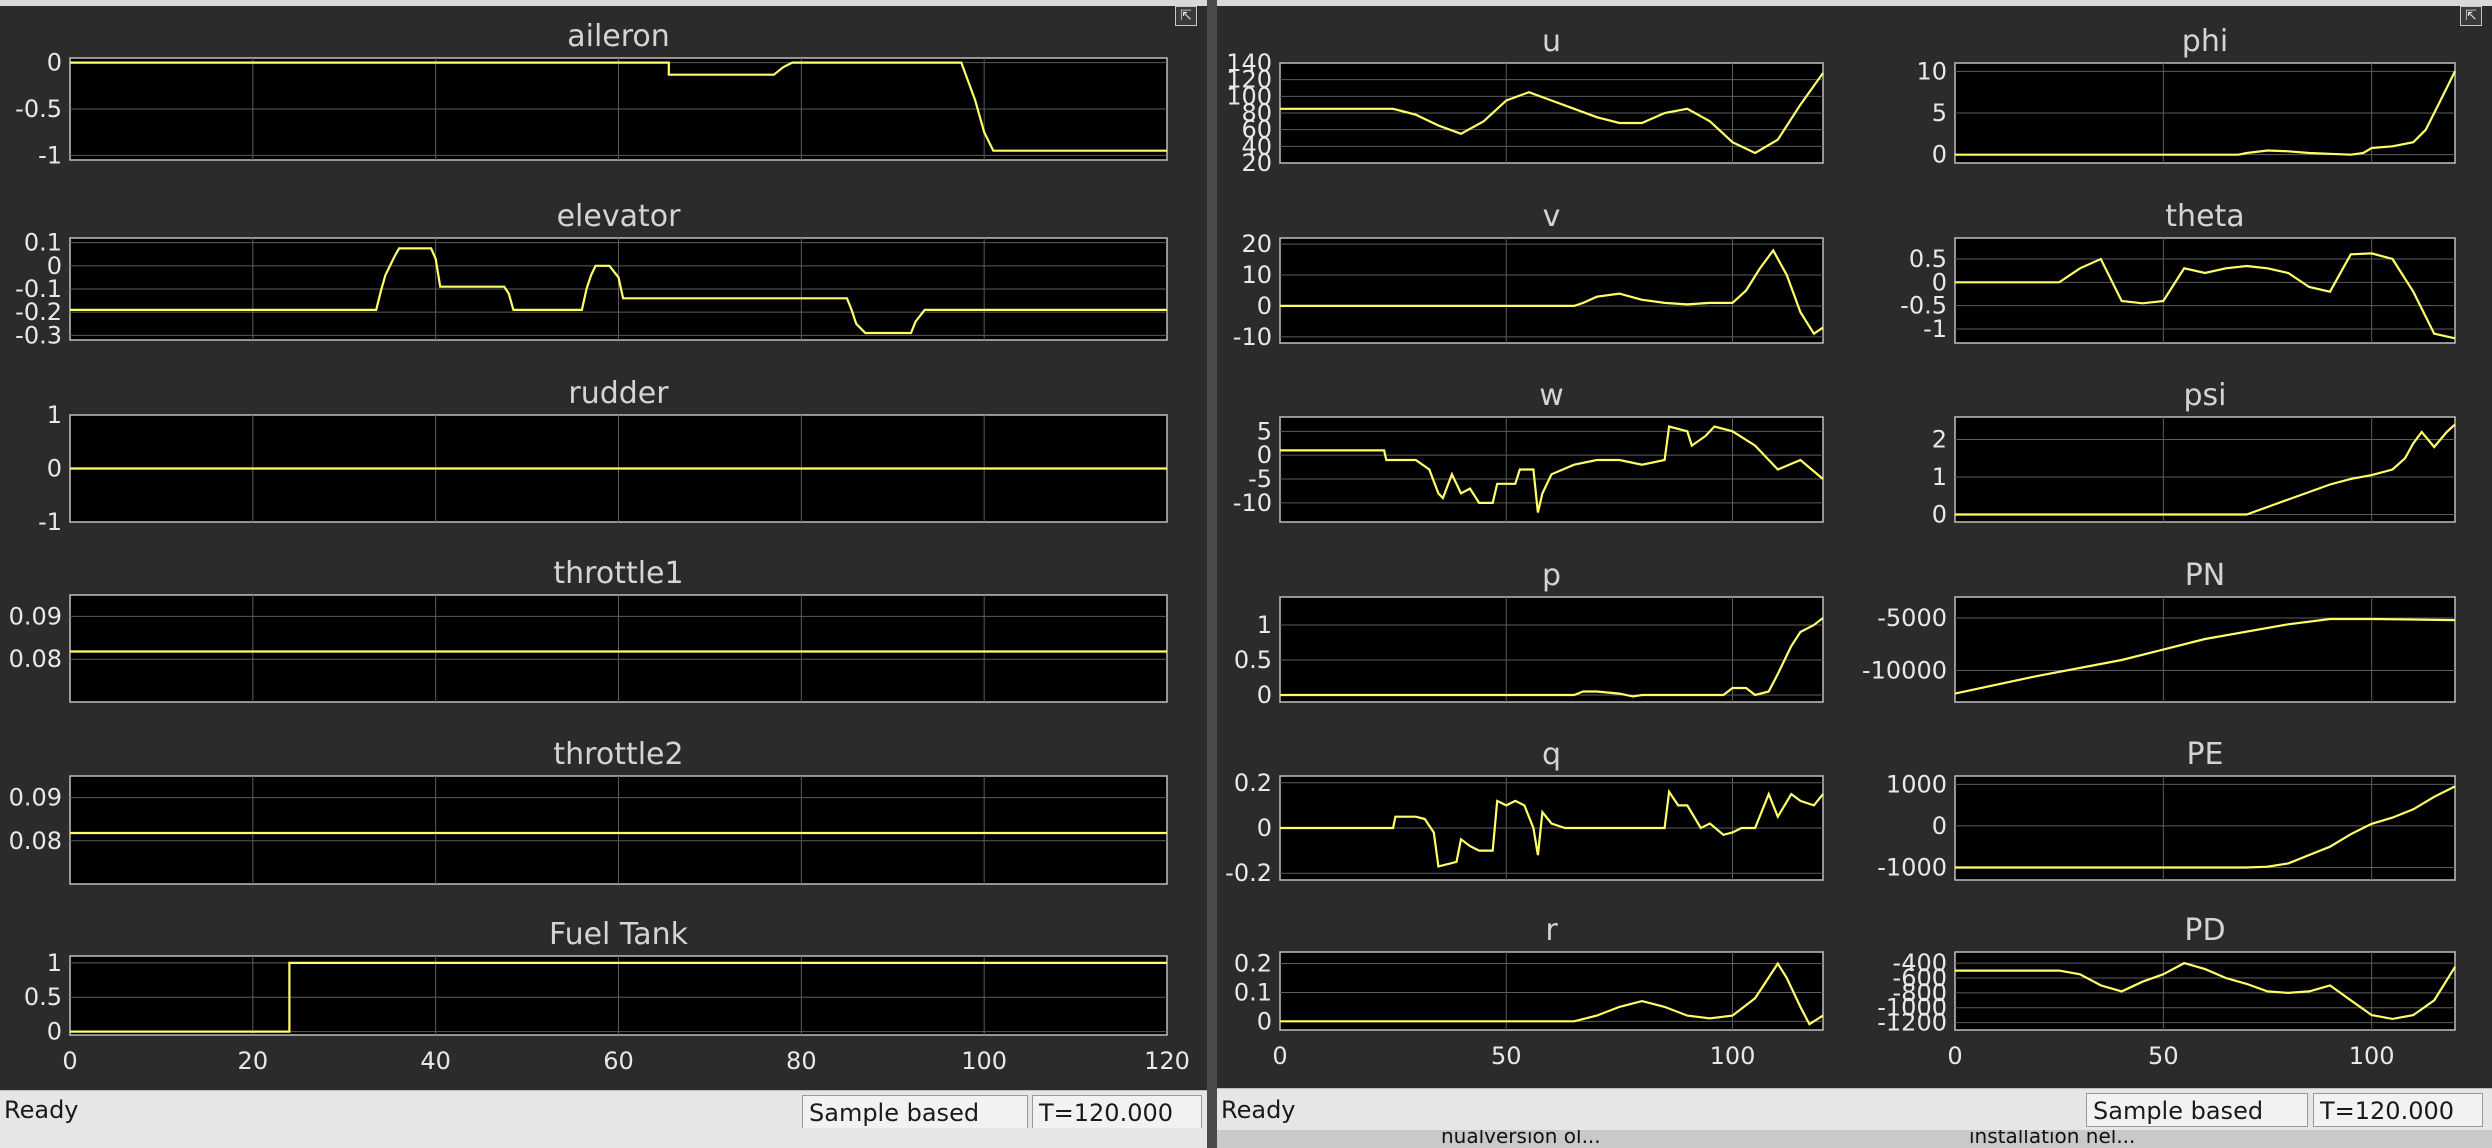  I want to click on y-tick-label: -10000, so click(1904, 671).